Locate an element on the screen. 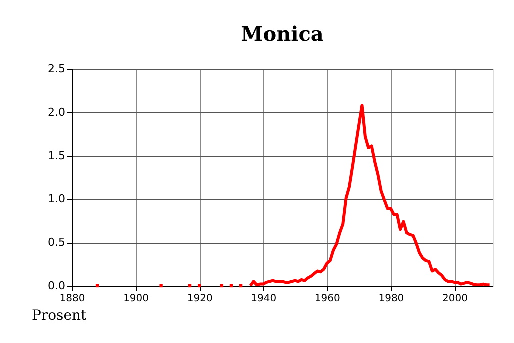 This screenshot has height=343, width=514. y-tick-label: 2.5 is located at coordinates (57, 69).